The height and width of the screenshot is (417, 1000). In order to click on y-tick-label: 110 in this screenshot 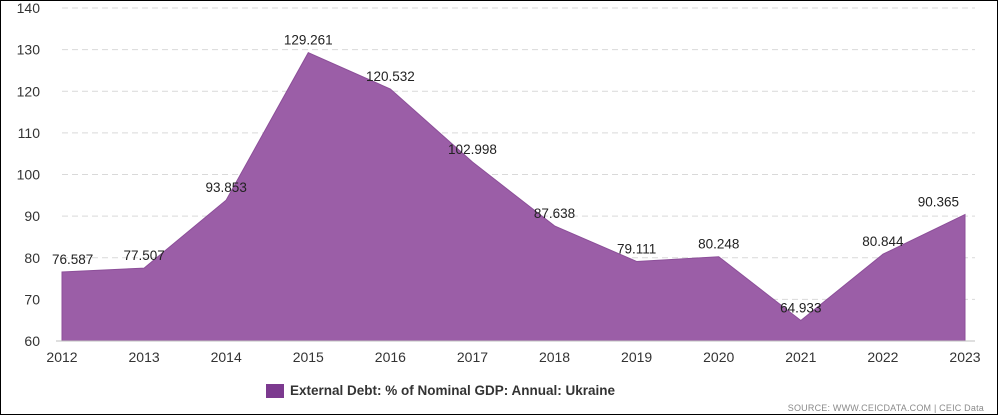, I will do `click(29, 133)`.